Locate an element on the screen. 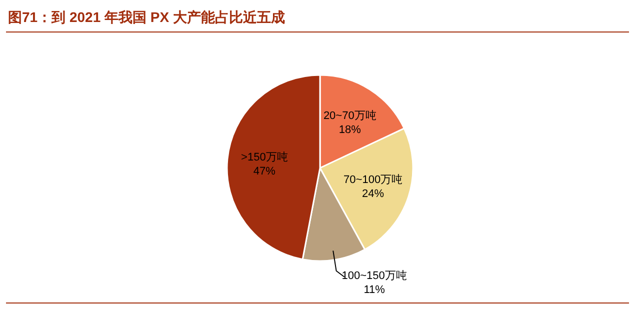 Image resolution: width=635 pixels, height=330 pixels. slice-label: >150万吨 is located at coordinates (264, 157).